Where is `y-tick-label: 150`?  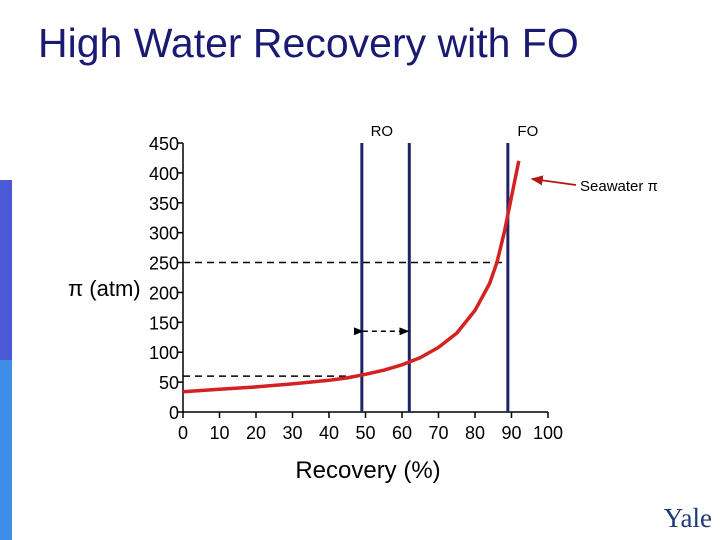
y-tick-label: 150 is located at coordinates (164, 323).